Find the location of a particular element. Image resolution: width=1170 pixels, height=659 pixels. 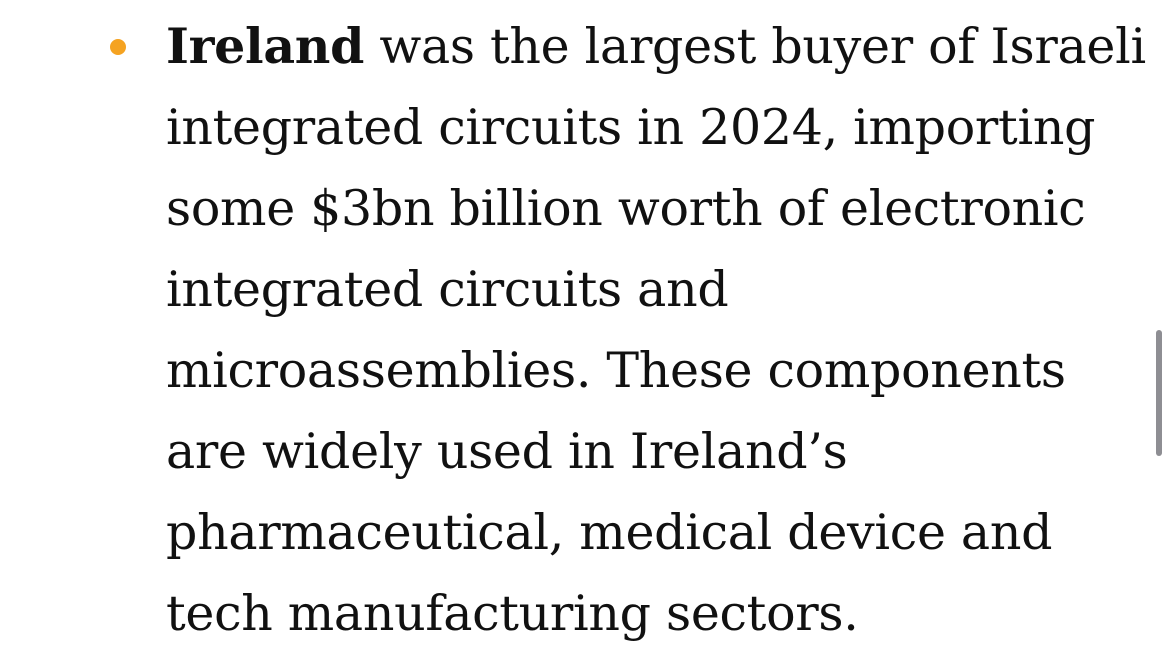

vertical-scrollbar is located at coordinates (1159, 393).